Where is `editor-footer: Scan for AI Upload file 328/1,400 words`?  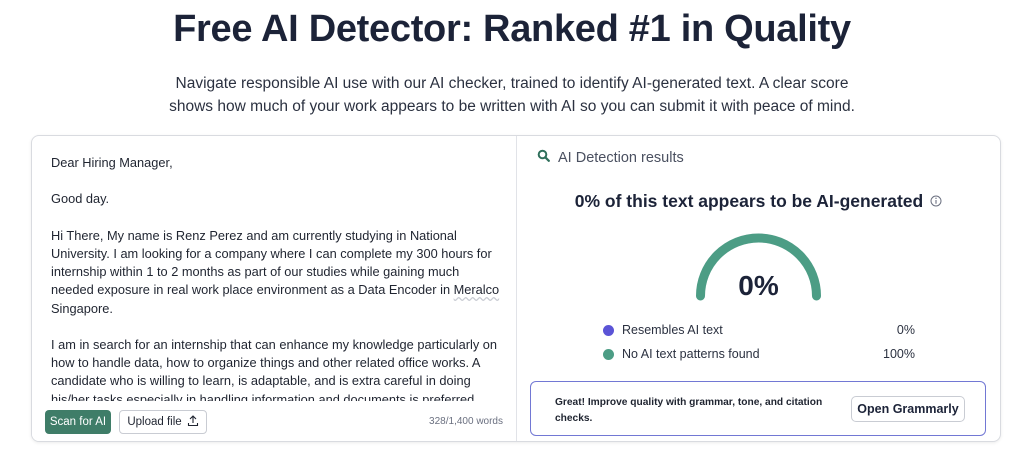
editor-footer: Scan for AI Upload file 328/1,400 words is located at coordinates (274, 422).